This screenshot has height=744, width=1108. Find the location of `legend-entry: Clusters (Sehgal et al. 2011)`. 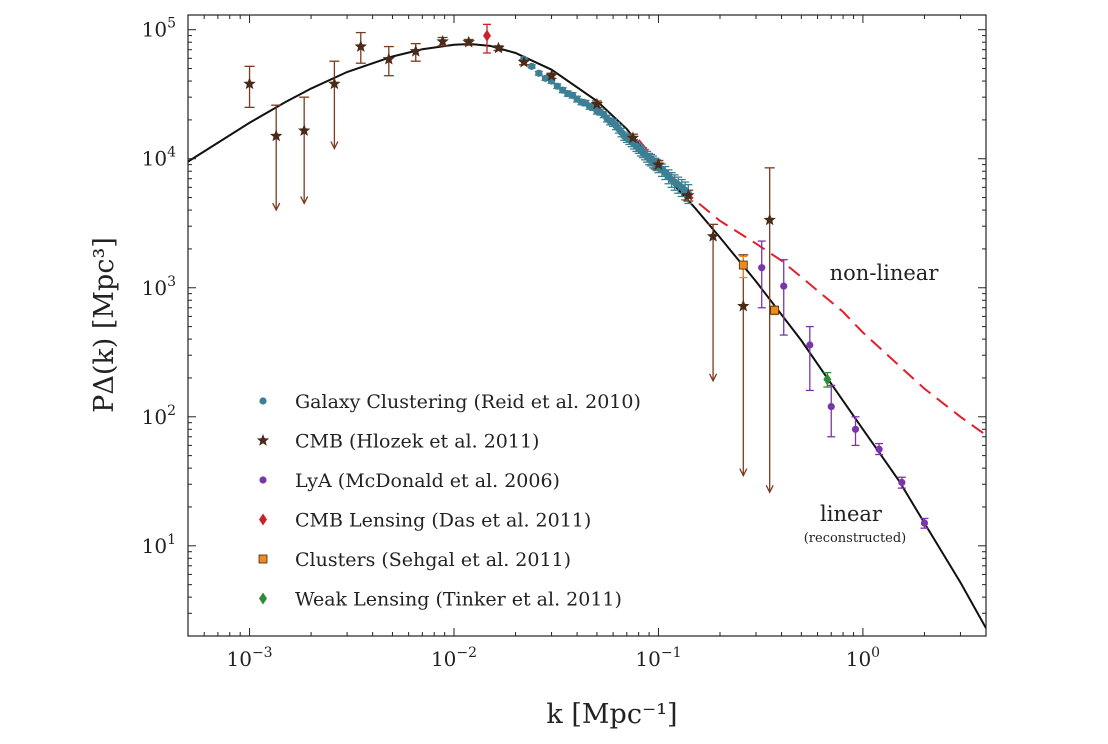

legend-entry: Clusters (Sehgal et al. 2011) is located at coordinates (414, 560).